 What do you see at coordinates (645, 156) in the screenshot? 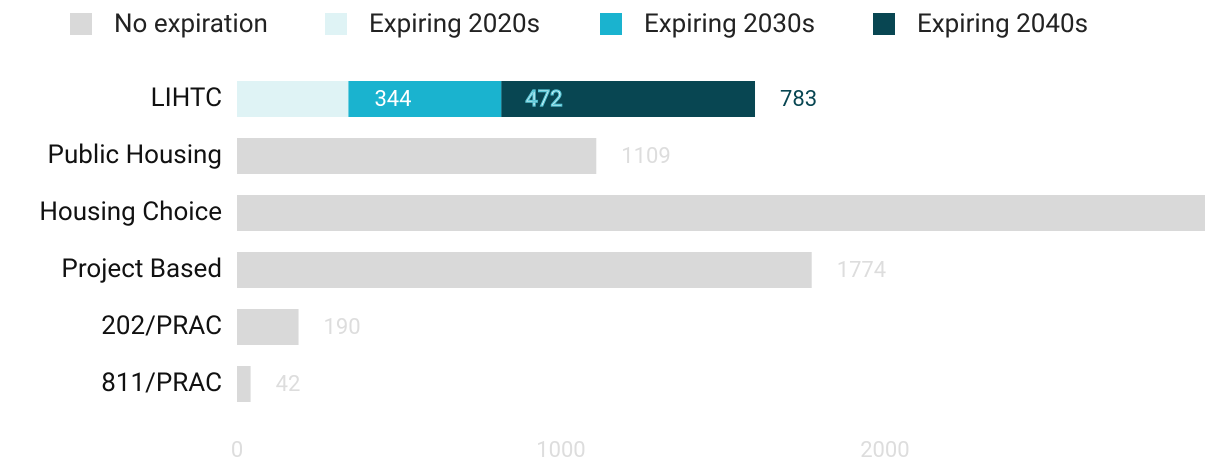
I see `data-label: 1109` at bounding box center [645, 156].